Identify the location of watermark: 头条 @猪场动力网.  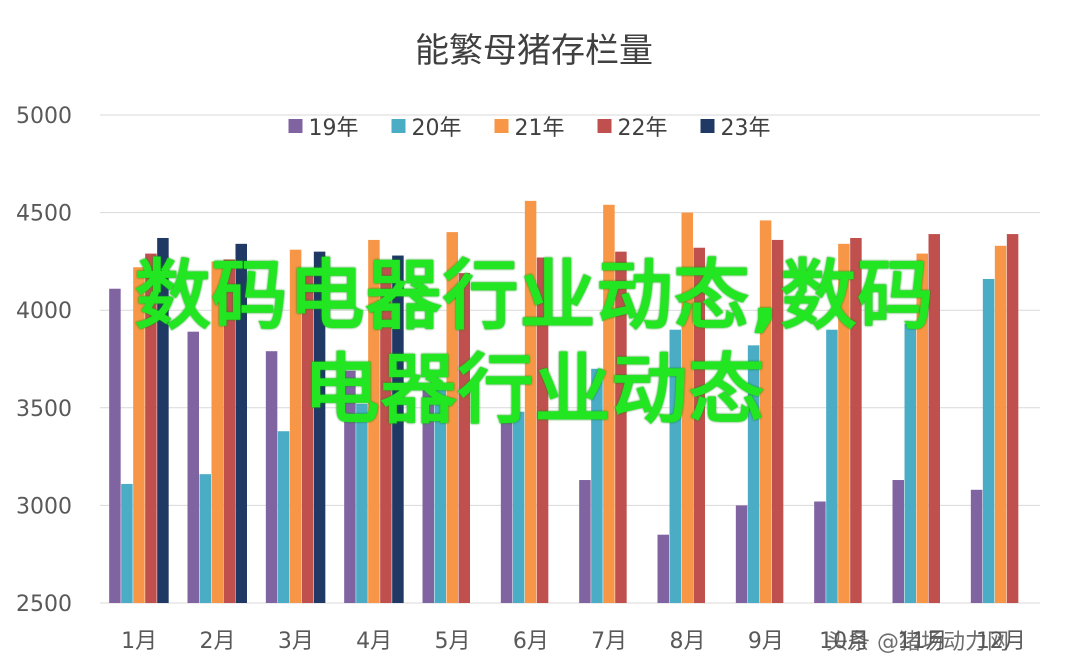
(917, 642).